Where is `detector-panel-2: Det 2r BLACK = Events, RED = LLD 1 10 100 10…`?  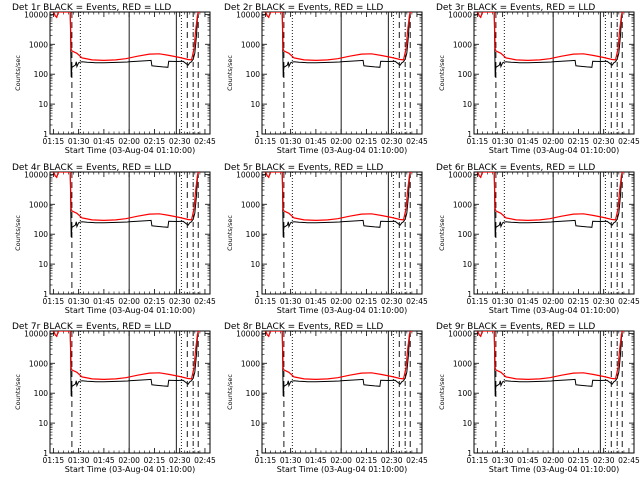
detector-panel-2: Det 2r BLACK = Events, RED = LLD 1 10 100 10… is located at coordinates (326, 79).